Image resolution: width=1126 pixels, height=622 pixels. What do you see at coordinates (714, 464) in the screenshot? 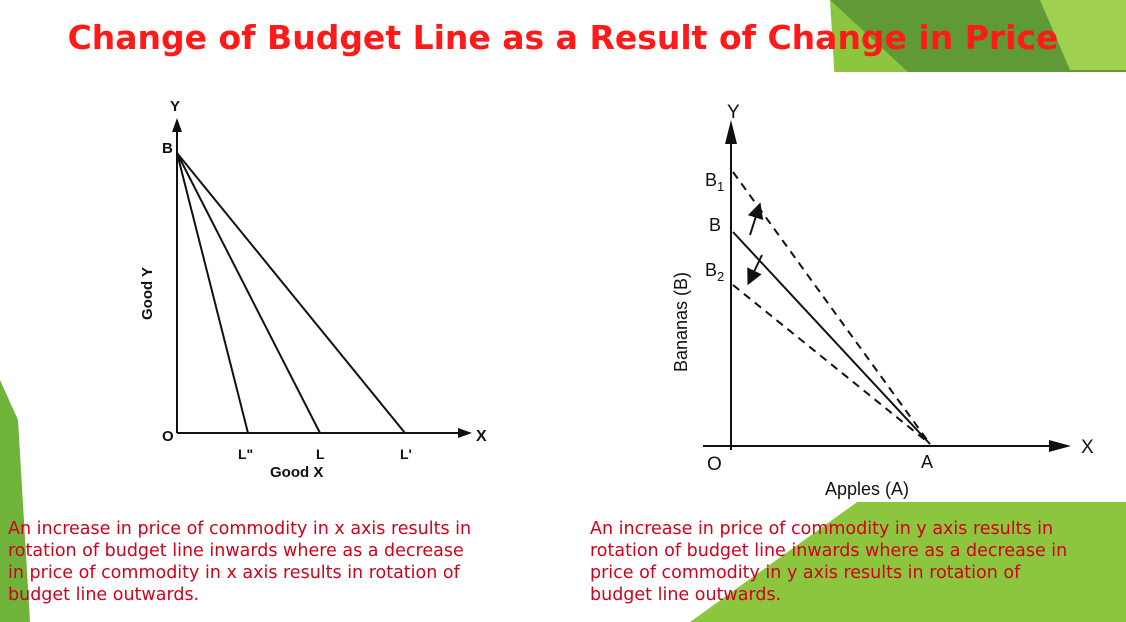
I see `right-origin-label: O` at bounding box center [714, 464].